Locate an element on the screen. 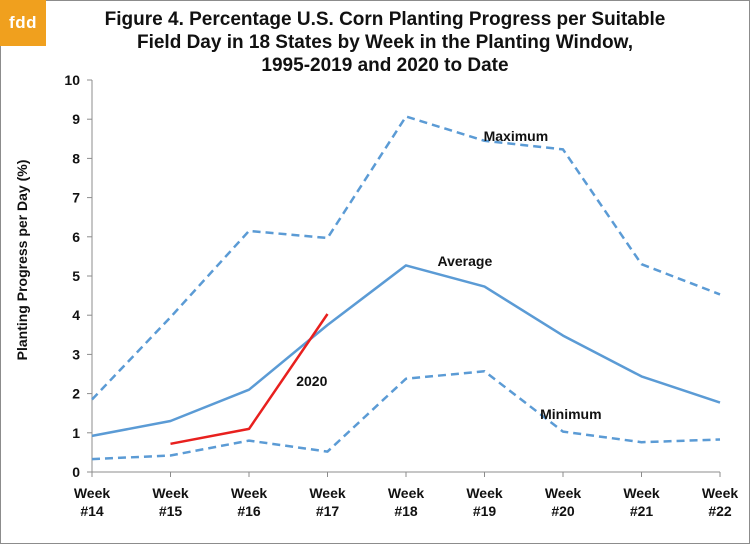 This screenshot has height=544, width=750. y-tick-label: 5 is located at coordinates (76, 276).